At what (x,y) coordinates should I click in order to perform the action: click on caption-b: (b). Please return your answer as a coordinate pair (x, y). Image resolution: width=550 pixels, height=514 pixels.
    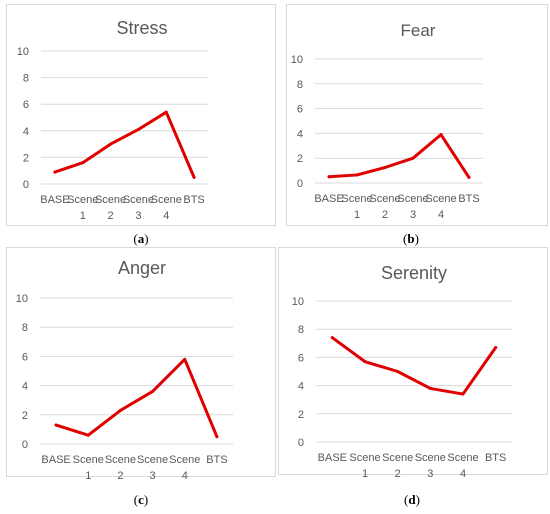
    Looking at the image, I should click on (411, 238).